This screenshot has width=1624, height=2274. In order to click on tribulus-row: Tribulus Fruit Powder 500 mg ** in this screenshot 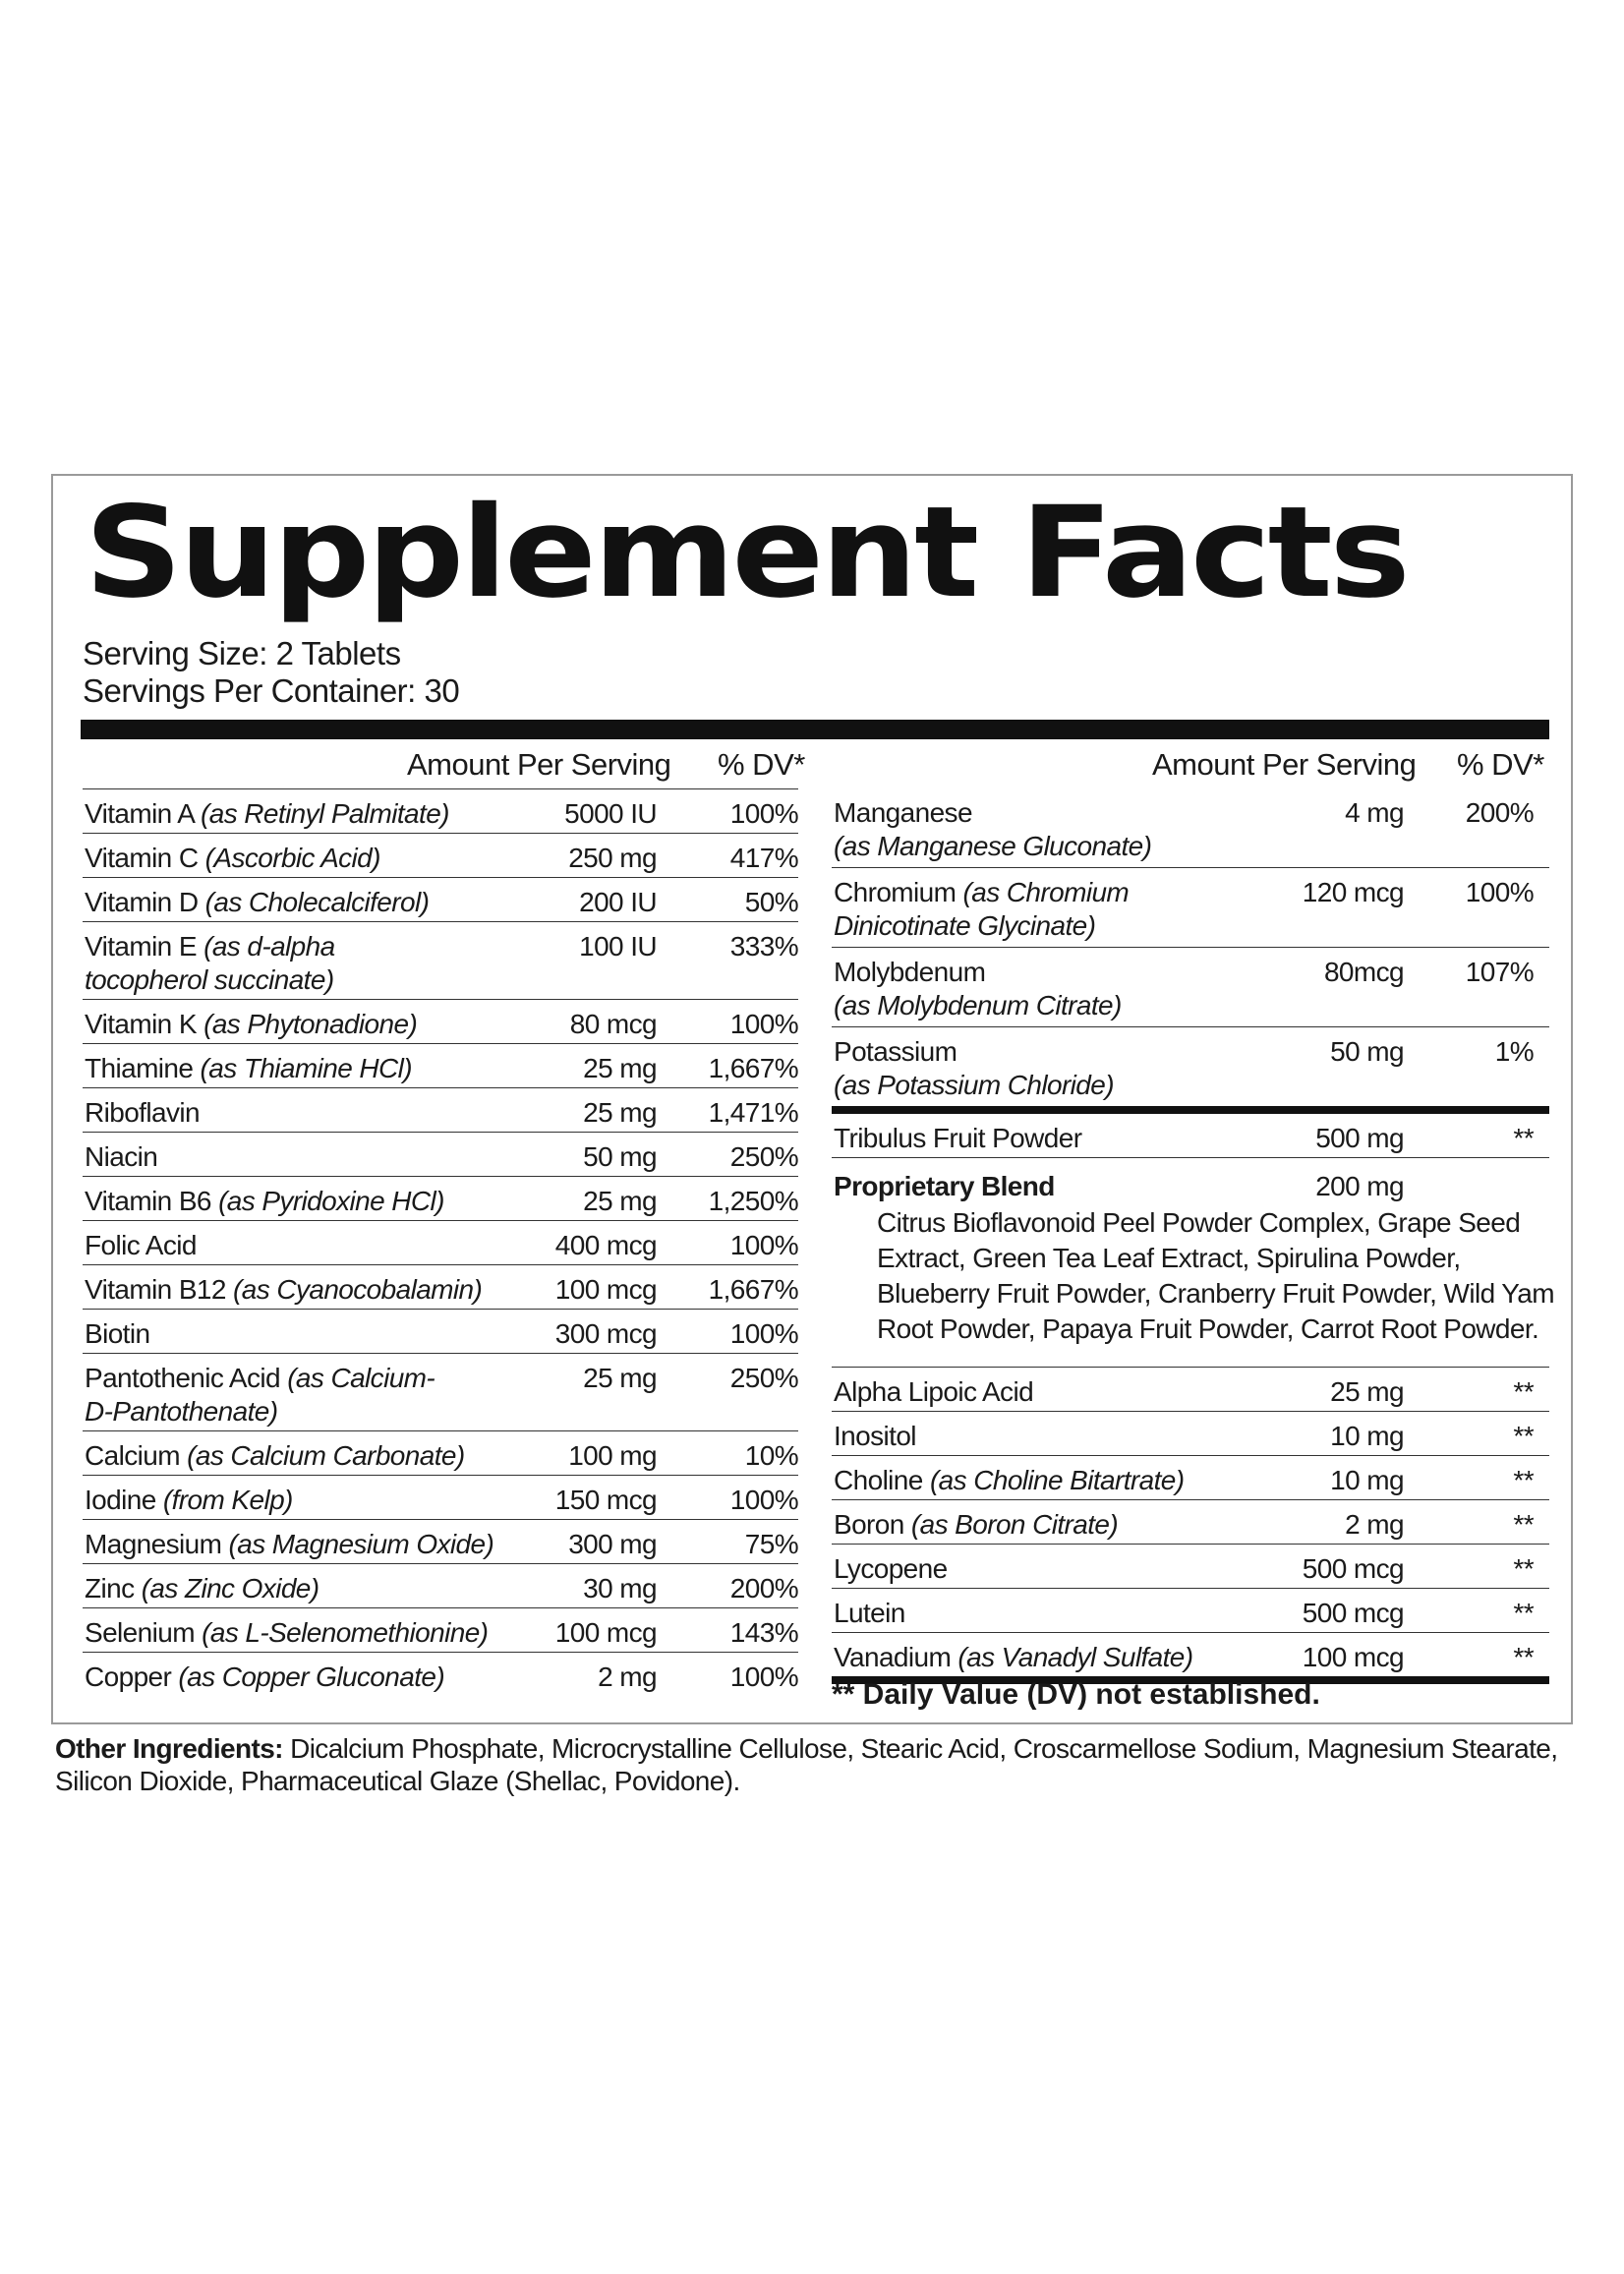, I will do `click(1190, 1135)`.